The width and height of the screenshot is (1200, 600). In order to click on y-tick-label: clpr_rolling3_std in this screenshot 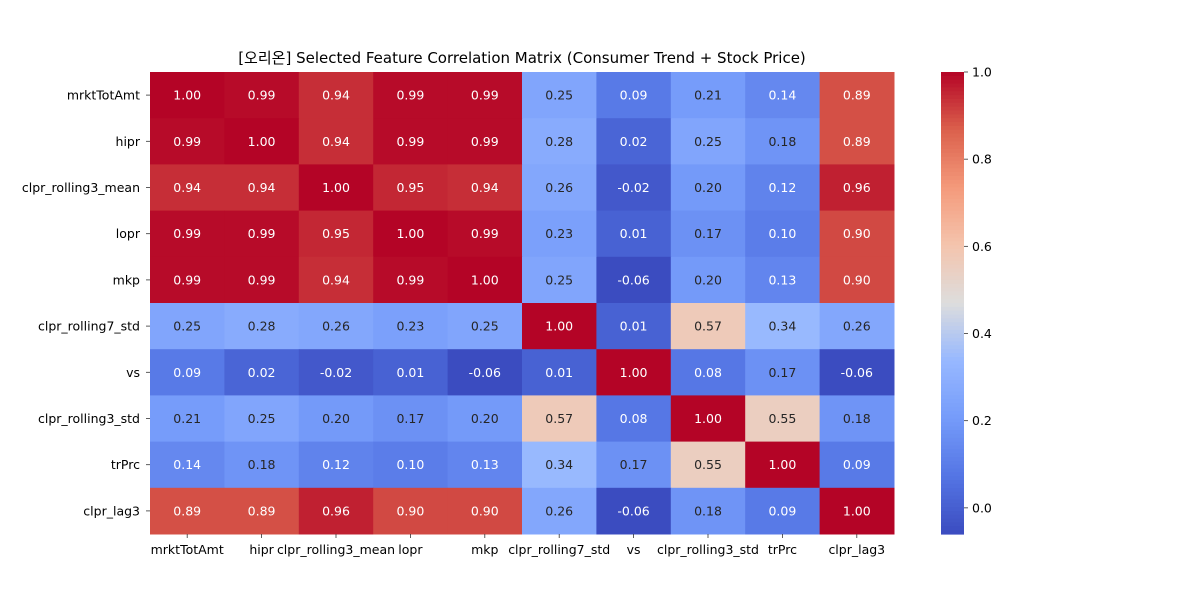, I will do `click(89, 418)`.